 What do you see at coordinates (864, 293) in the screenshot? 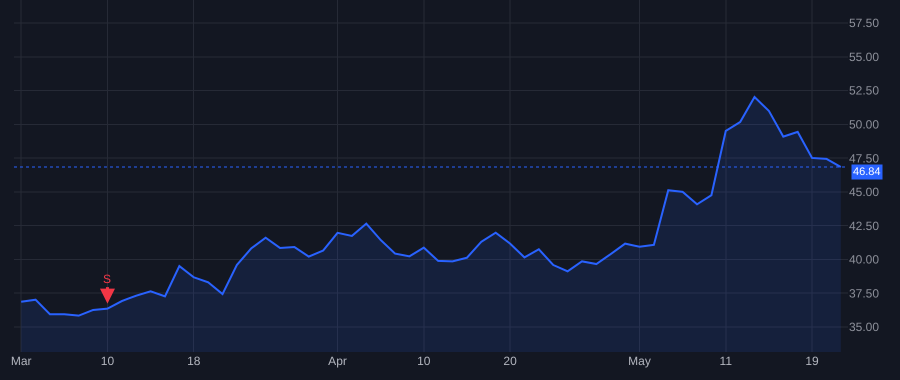
I see `y-tick-label: 37.50` at bounding box center [864, 293].